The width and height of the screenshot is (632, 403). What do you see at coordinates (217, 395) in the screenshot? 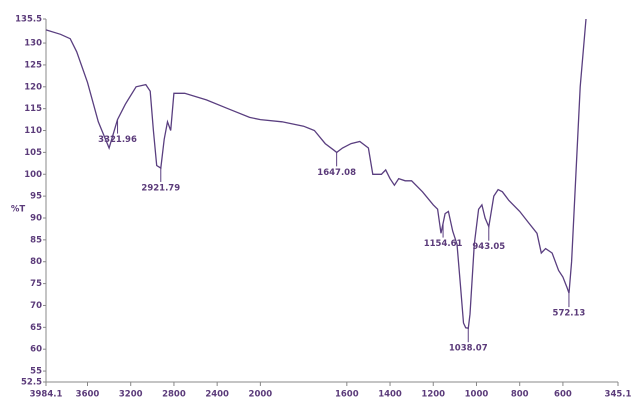
I see `x-tick-label: 2400` at bounding box center [217, 395].